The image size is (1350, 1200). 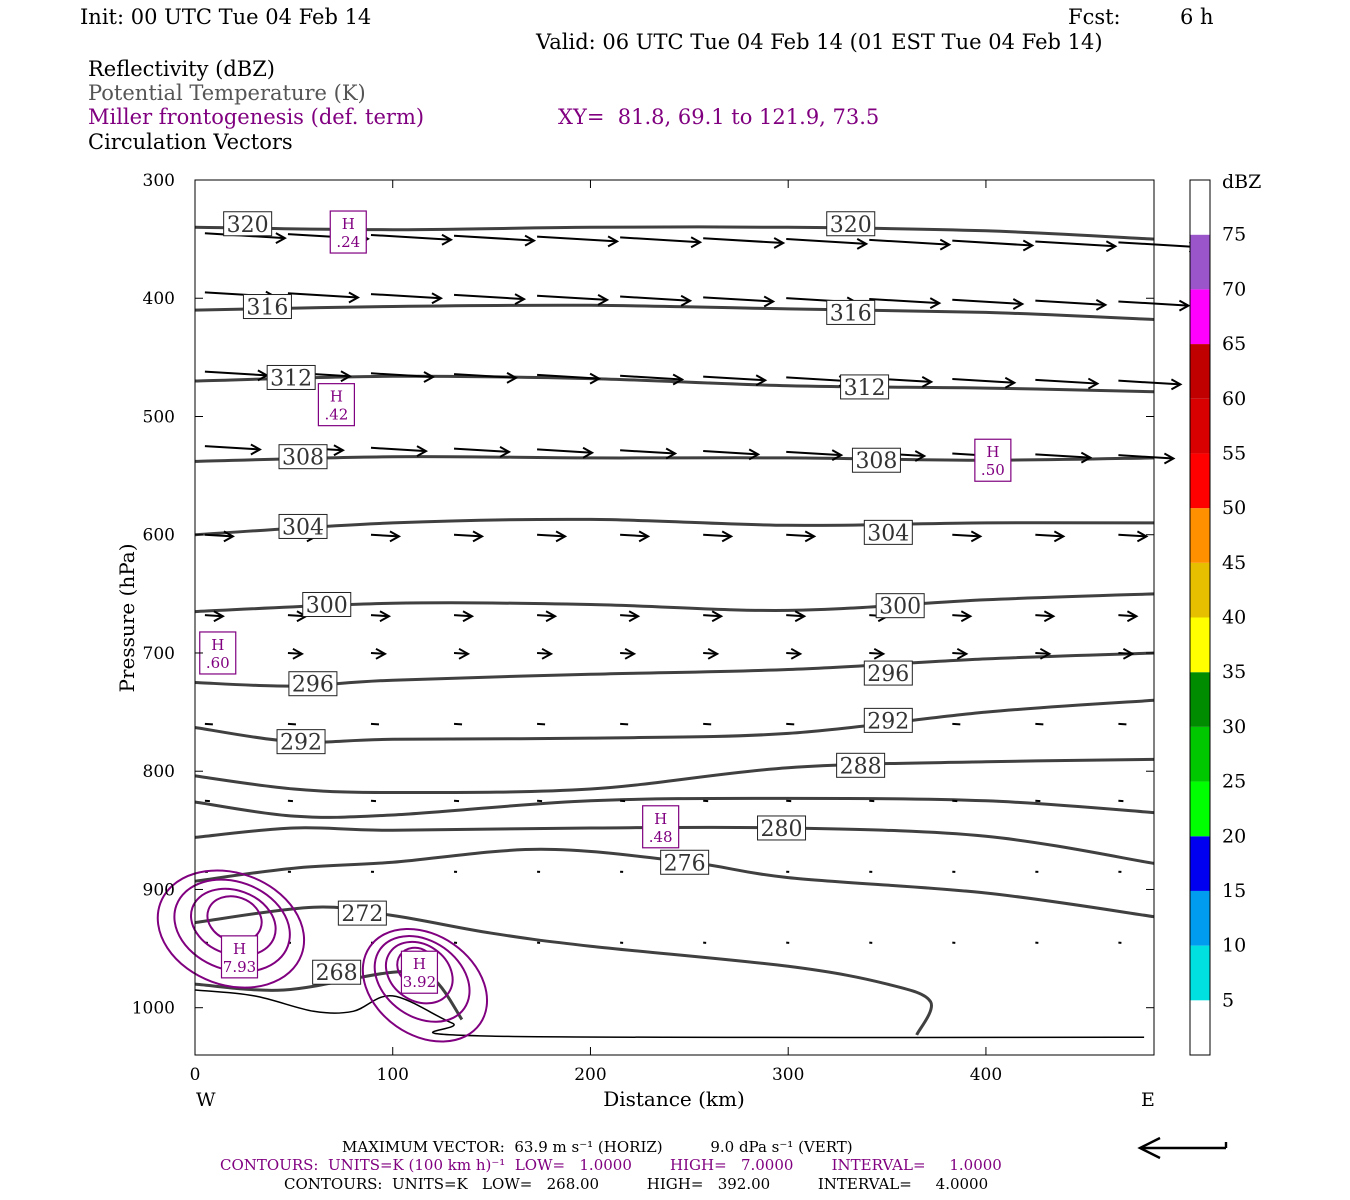 What do you see at coordinates (1094, 17) in the screenshot?
I see `forecast-label: Fcst:` at bounding box center [1094, 17].